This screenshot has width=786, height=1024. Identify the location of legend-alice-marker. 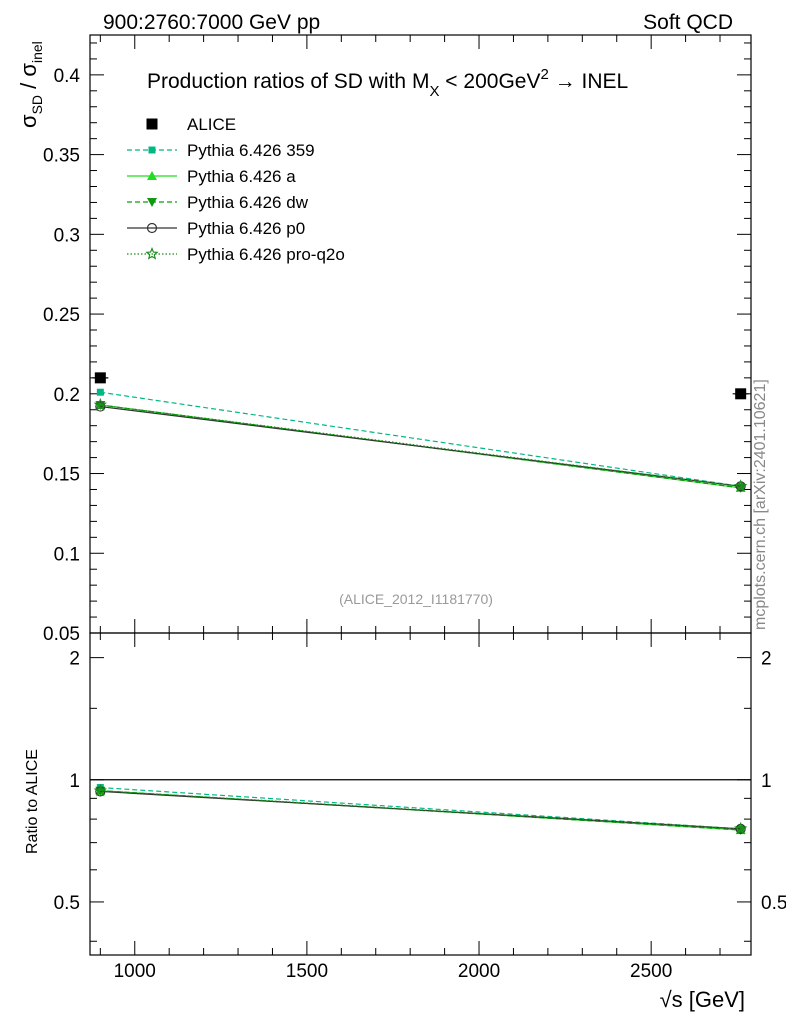
(152, 124).